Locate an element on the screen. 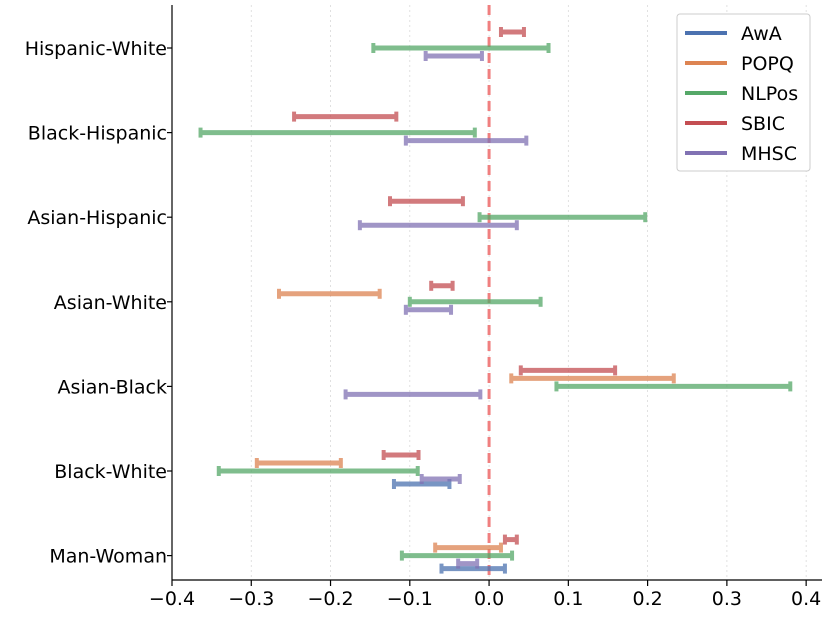 The height and width of the screenshot is (621, 830). legend-frame is located at coordinates (743, 92).